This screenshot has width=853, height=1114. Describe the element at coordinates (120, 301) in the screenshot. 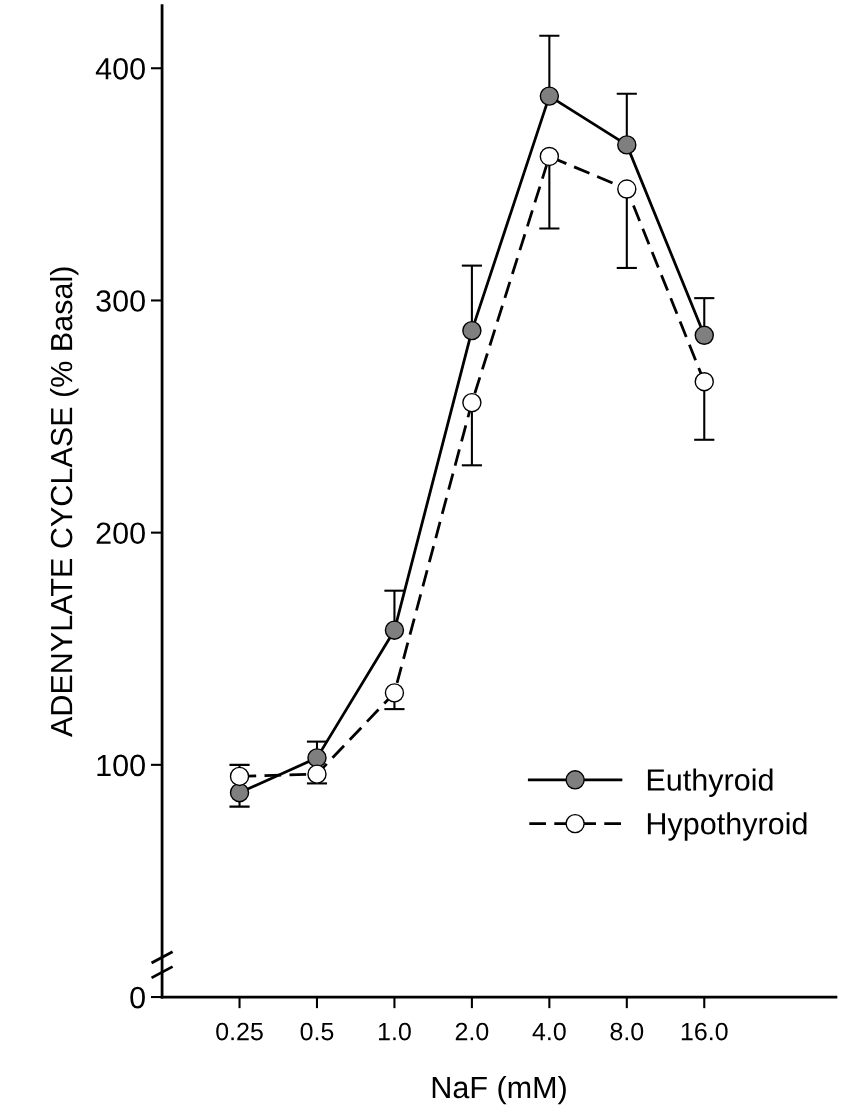

I see `y-tick-label: 300` at that location.